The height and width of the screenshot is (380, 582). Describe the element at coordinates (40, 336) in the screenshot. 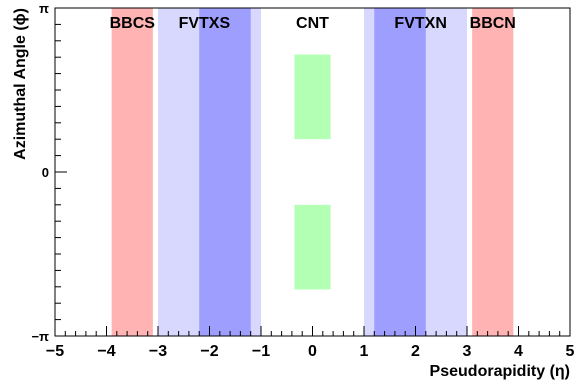

I see `y-tick-label: −π` at that location.